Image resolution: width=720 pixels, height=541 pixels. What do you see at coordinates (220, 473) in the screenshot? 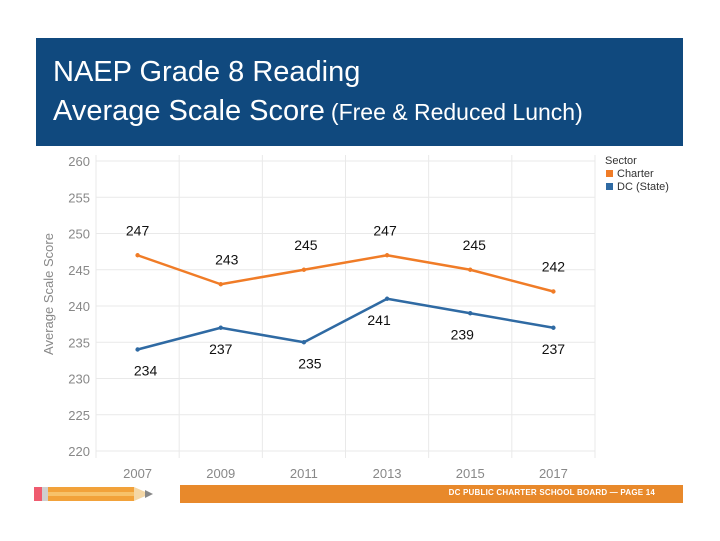
I see `x-tick-label: 2009` at bounding box center [220, 473].